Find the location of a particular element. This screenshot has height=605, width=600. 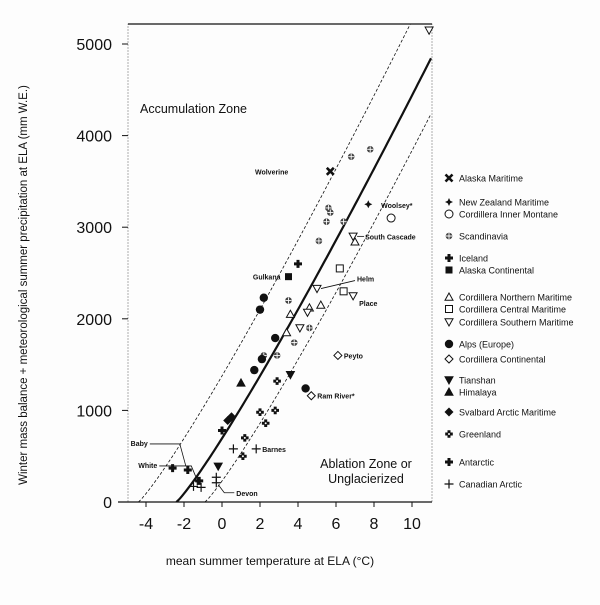

cordillera-northern-marker is located at coordinates (290, 313).